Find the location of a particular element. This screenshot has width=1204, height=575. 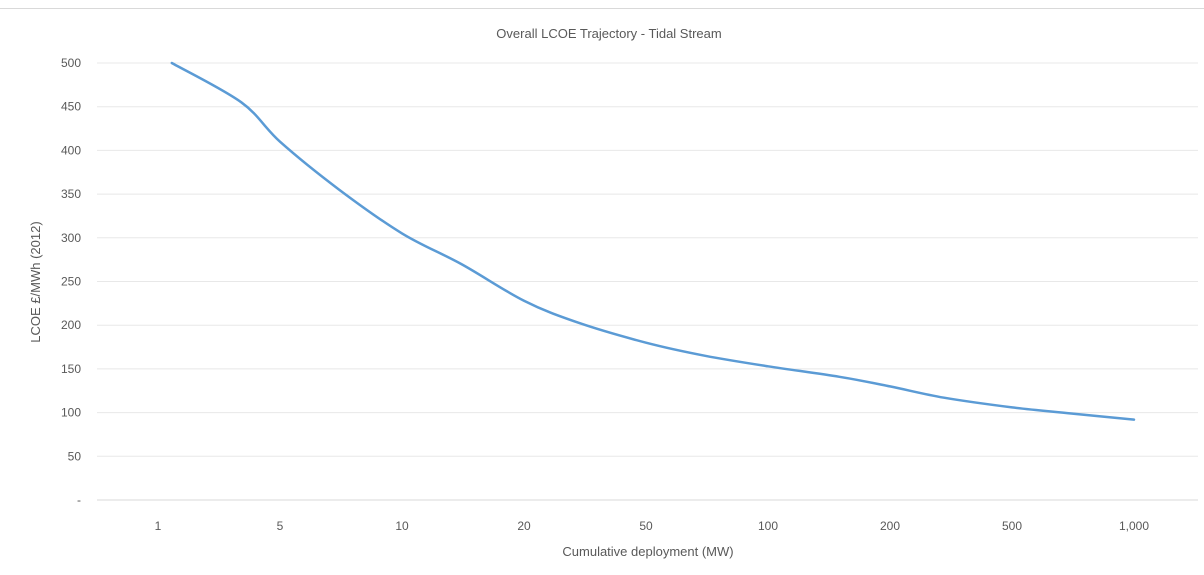

x-axis-title: Cumulative deployment (MW) is located at coordinates (647, 551).